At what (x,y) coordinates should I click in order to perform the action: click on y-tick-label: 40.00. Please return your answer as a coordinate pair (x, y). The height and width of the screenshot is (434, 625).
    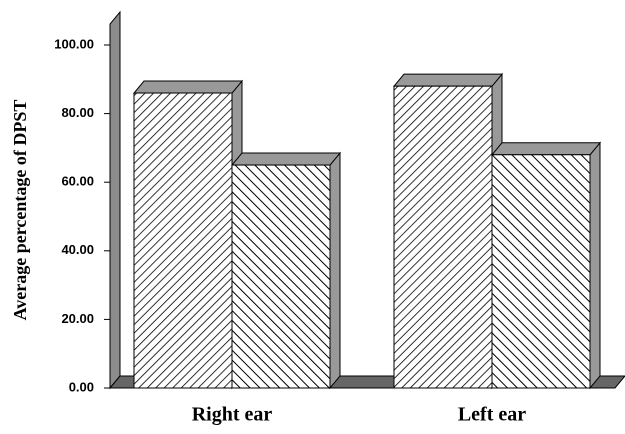
    Looking at the image, I should click on (77, 249).